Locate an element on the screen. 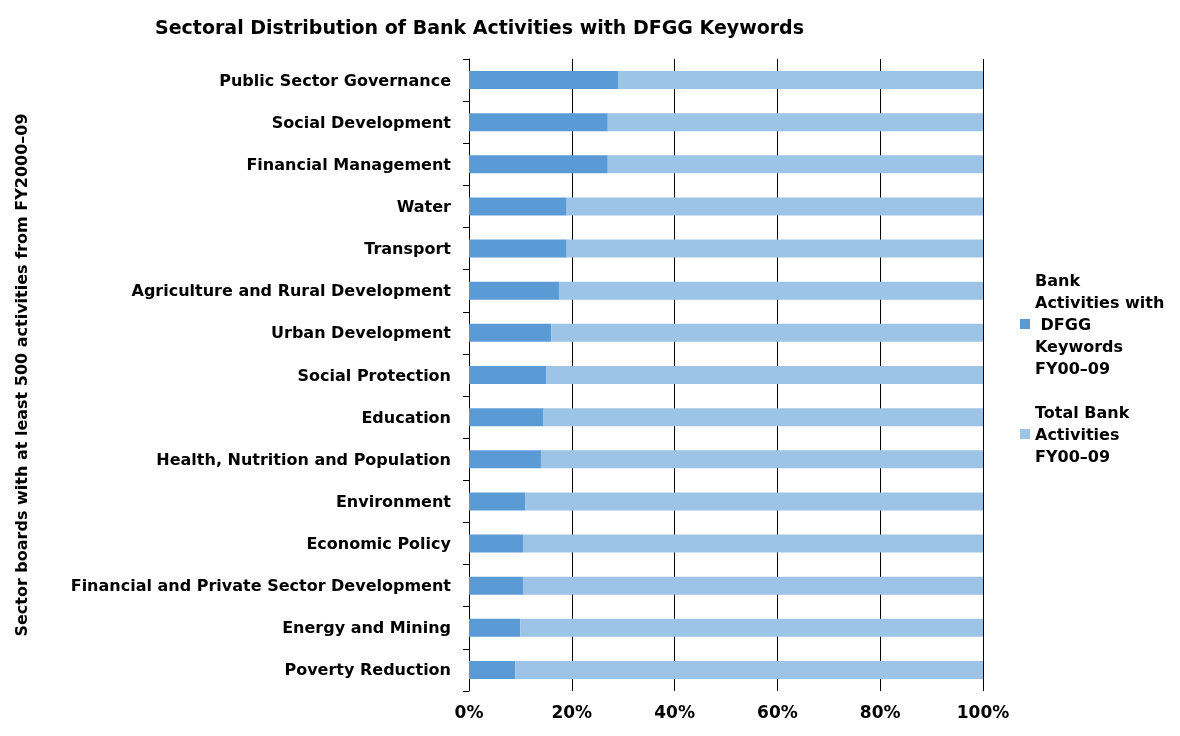 This screenshot has width=1180, height=736. y-tick-label: Urban Development is located at coordinates (361, 333).